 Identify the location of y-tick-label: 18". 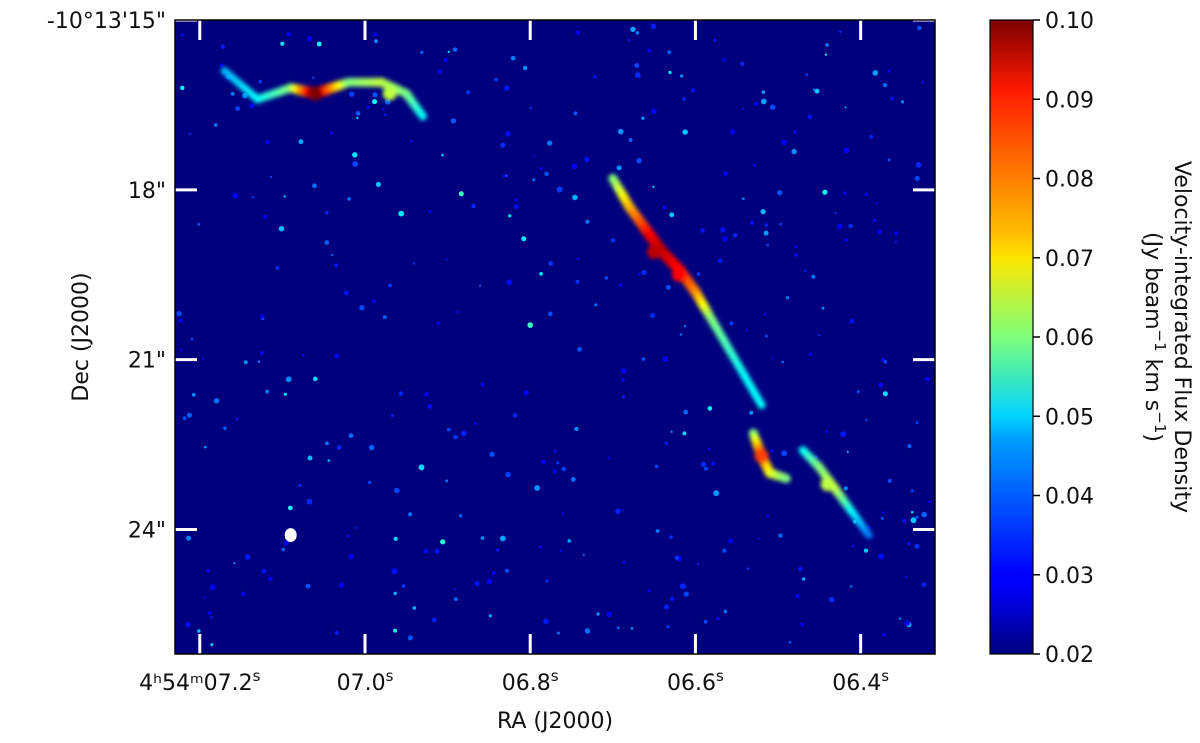
(147, 191).